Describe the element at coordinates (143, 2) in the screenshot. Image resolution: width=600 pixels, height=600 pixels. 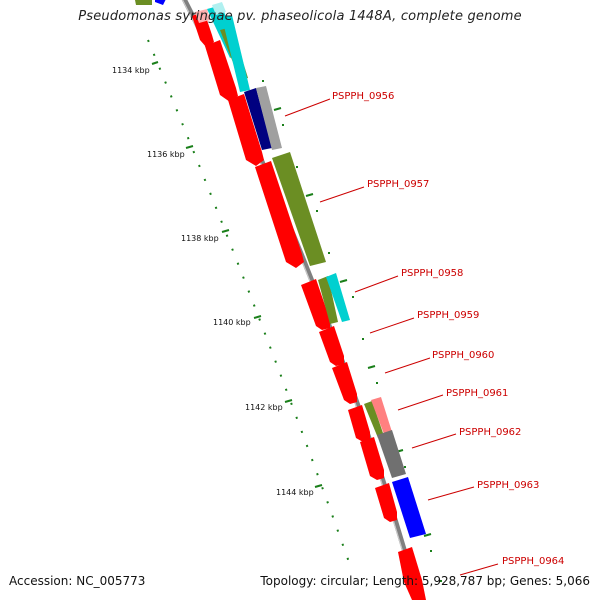
I see `gene-feature-partial-olive` at that location.